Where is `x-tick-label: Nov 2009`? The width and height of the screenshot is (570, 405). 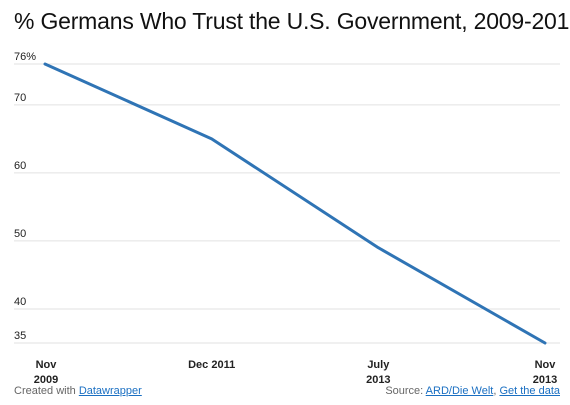 x-tick-label: Nov 2009 is located at coordinates (46, 372).